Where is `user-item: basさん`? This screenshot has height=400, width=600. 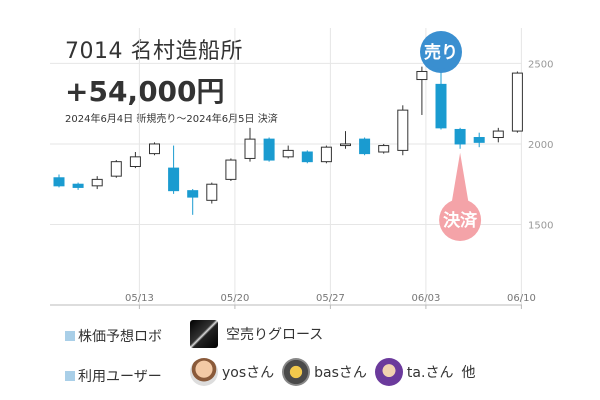
user-item: basさん is located at coordinates (324, 372).